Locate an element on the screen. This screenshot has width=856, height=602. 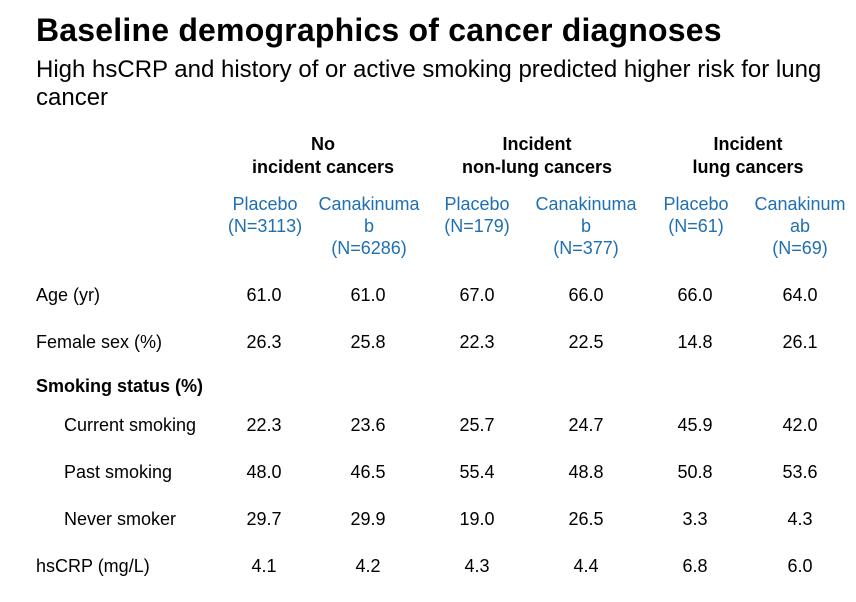
table-cell: 25.8 is located at coordinates (368, 342).